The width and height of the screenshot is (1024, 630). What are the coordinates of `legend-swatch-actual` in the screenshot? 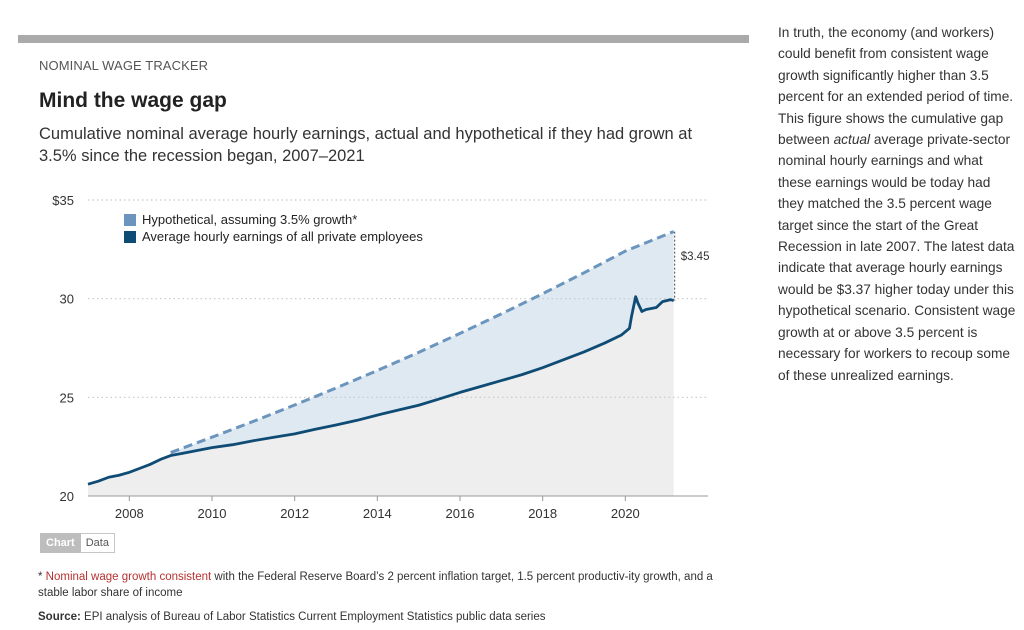 It's located at (130, 237).